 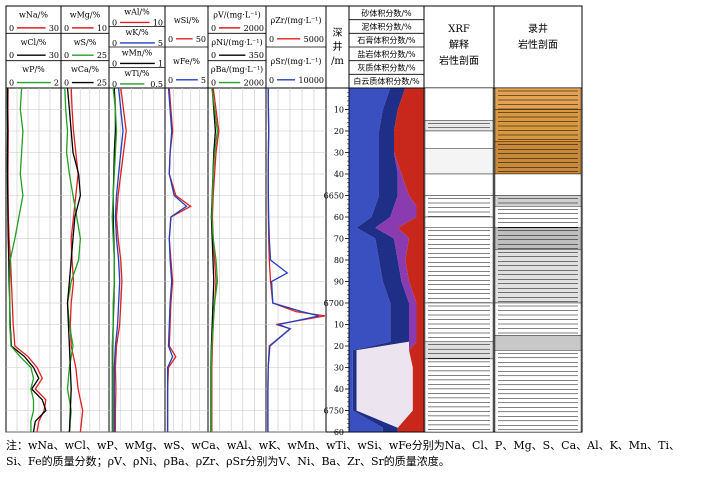 I want to click on mineral-track-frame, so click(x=386, y=260).